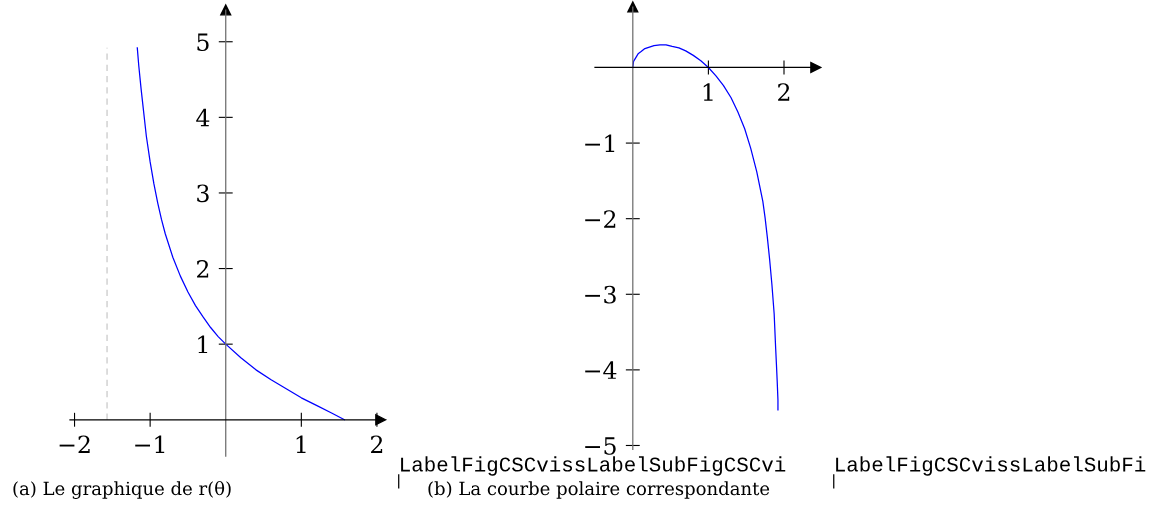 This screenshot has height=506, width=1173. What do you see at coordinates (301, 444) in the screenshot?
I see `x-tick-label: 1` at bounding box center [301, 444].